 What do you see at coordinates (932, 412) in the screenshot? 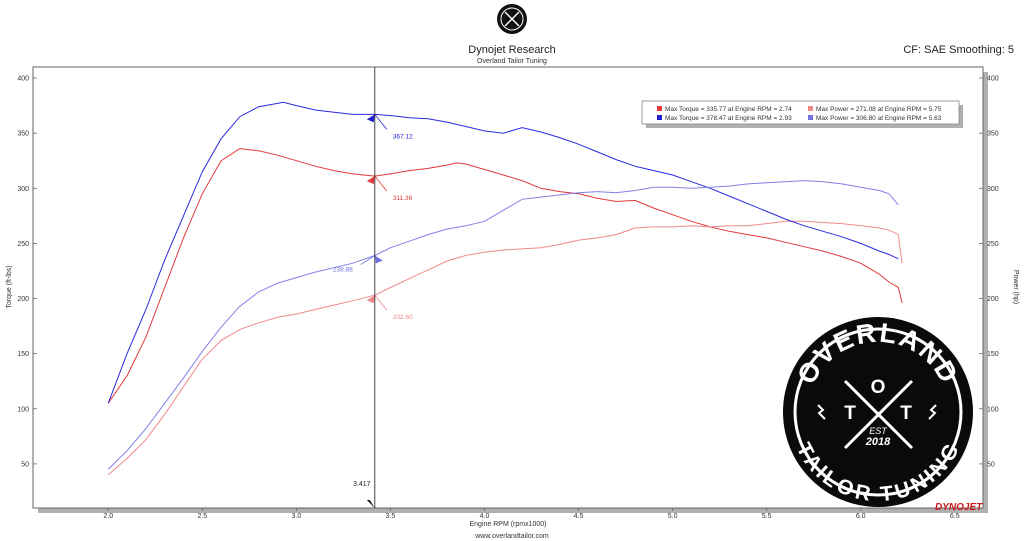
I see `lightning-right-icon` at bounding box center [932, 412].